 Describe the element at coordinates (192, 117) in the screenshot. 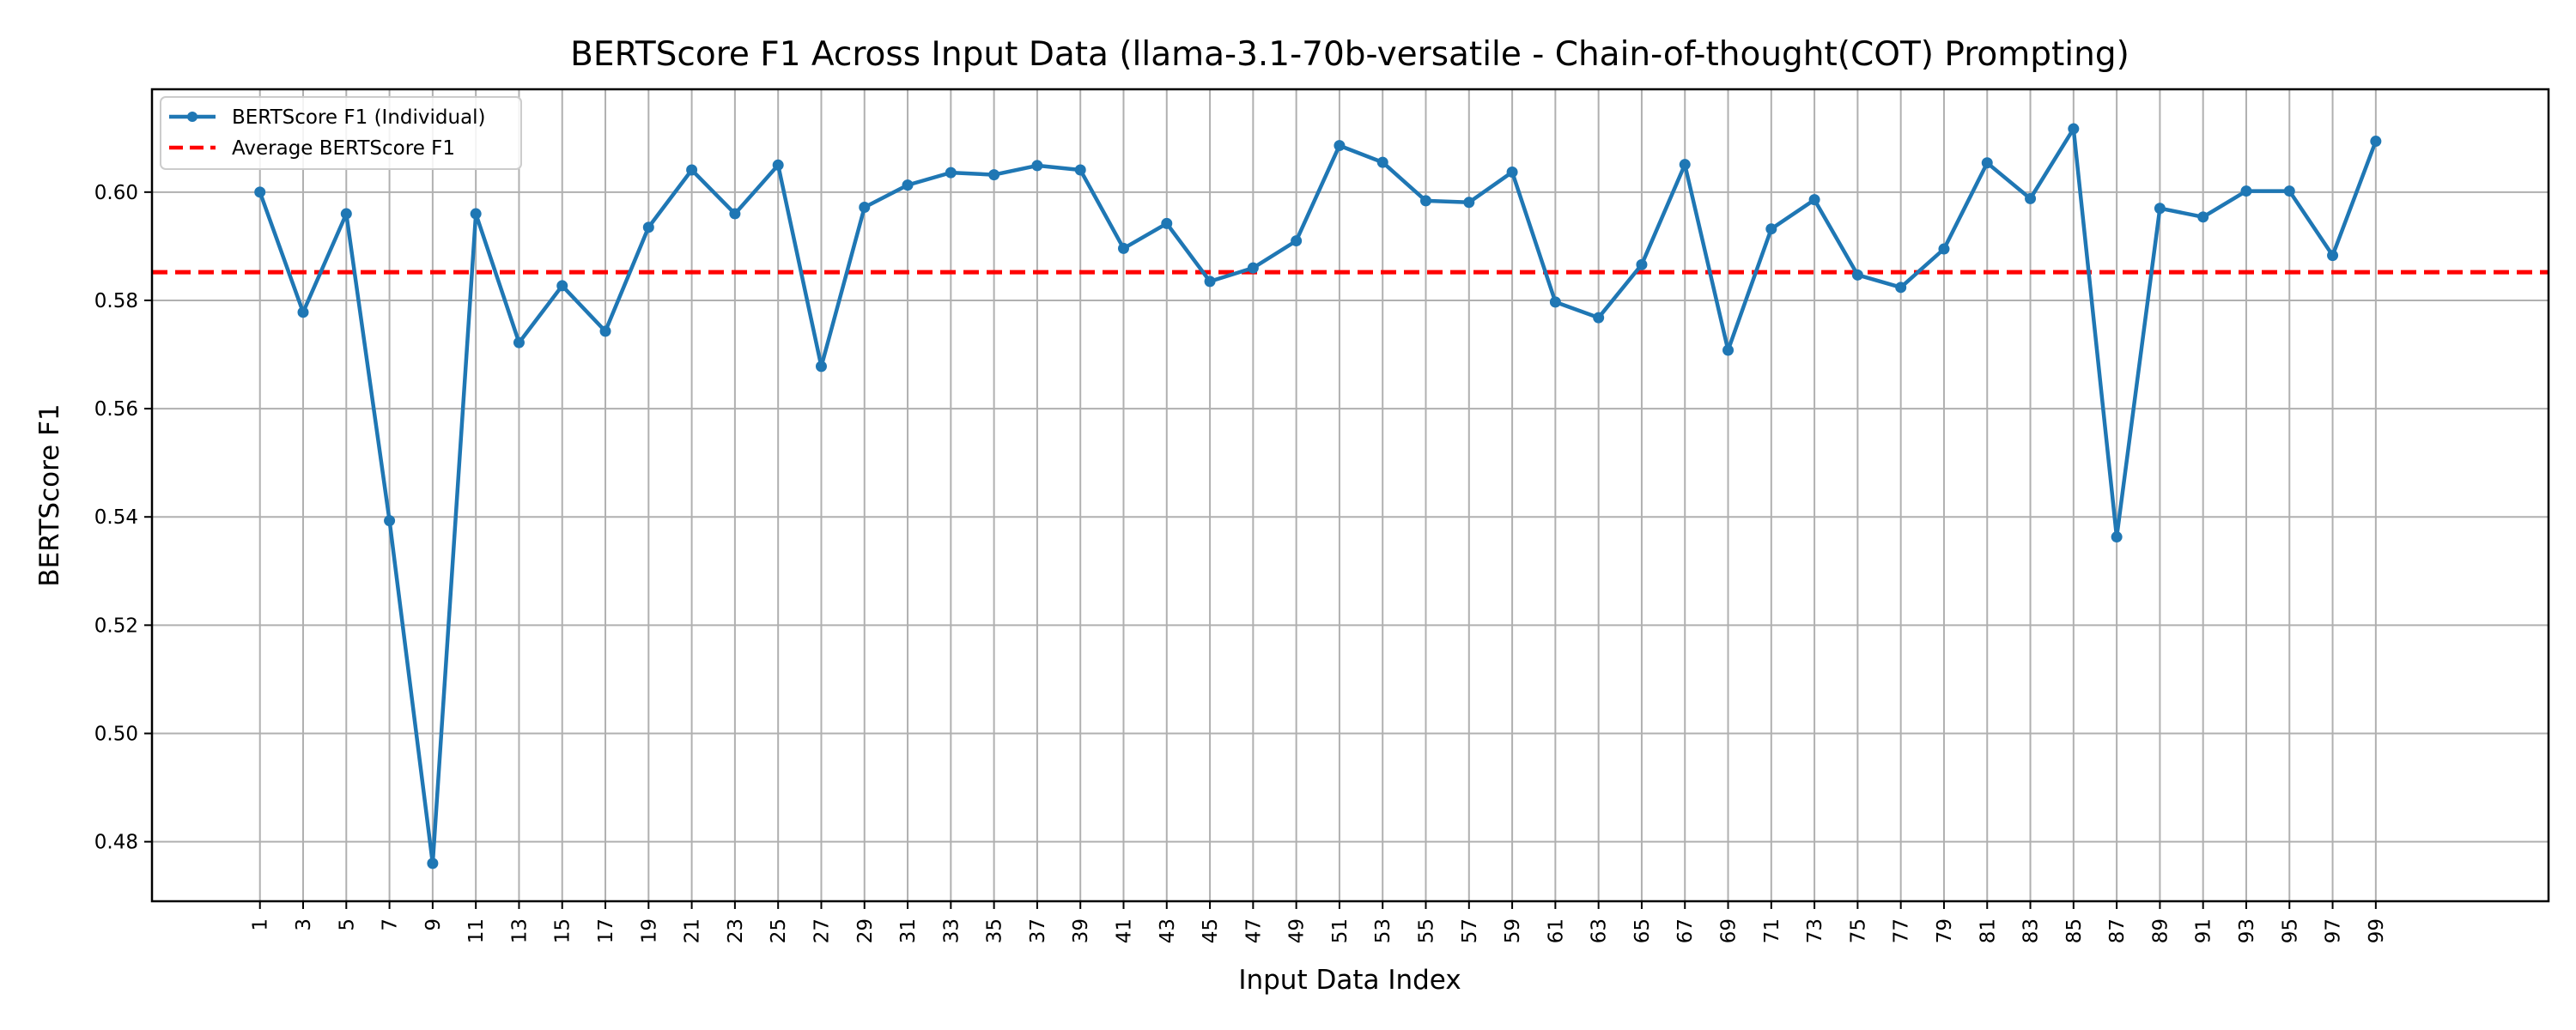

I see `legend-individual-marker` at that location.